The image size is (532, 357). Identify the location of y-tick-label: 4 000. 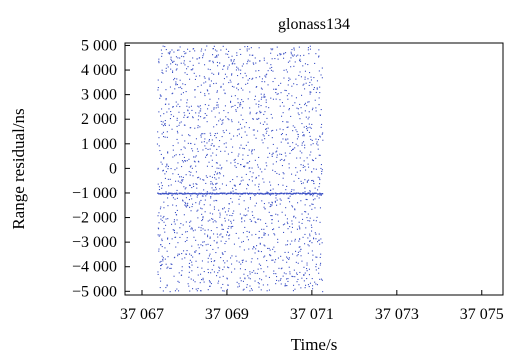
(99, 70).